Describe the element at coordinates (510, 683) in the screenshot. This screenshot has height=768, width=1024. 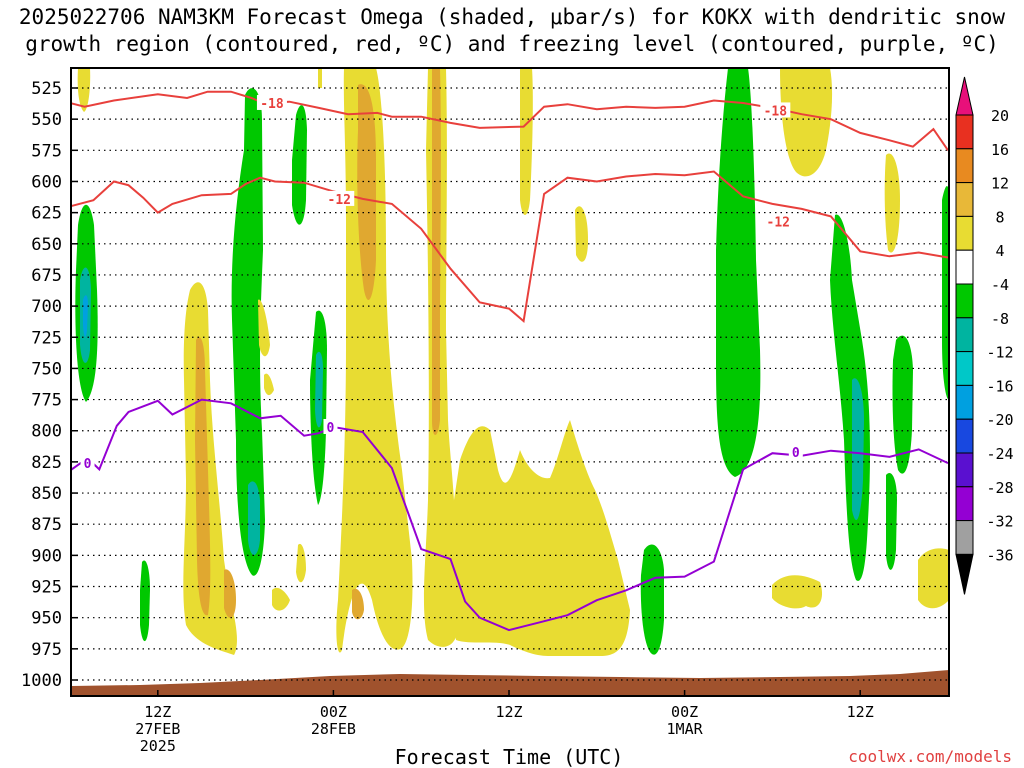
I see `ground-terrain` at that location.